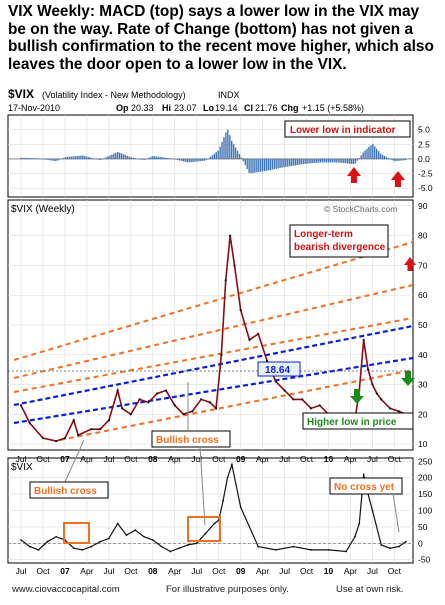 The image size is (445, 605). What do you see at coordinates (226, 108) in the screenshot?
I see `quote-lo: 19.14` at bounding box center [226, 108].